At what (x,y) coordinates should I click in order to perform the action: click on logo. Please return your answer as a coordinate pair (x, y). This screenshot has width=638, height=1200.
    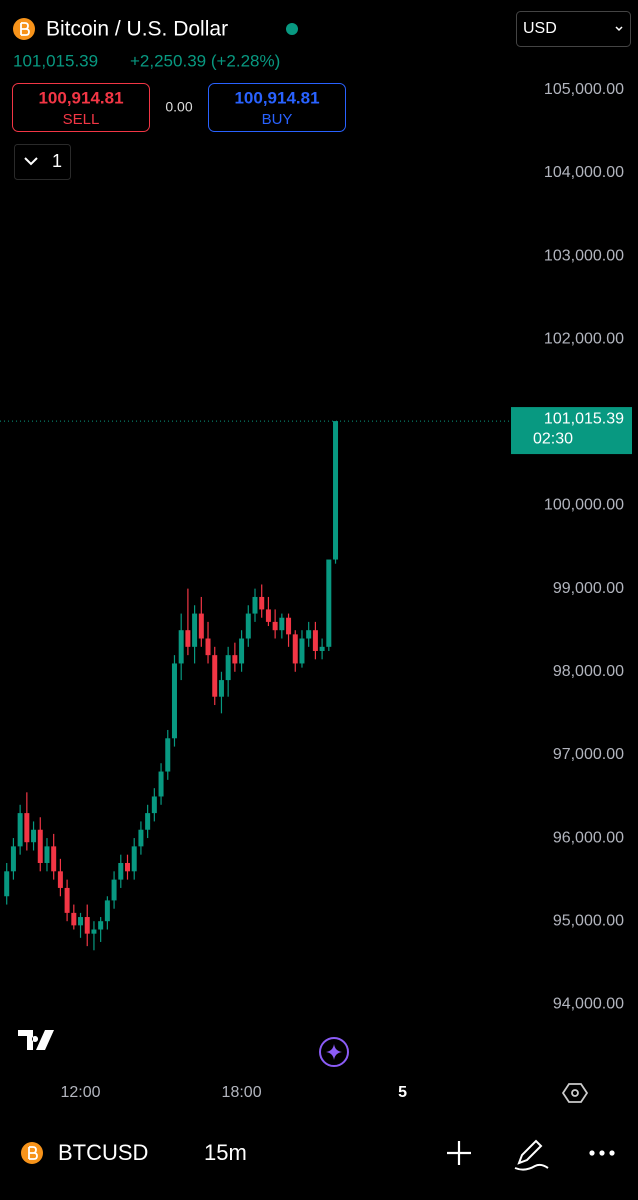
    Looking at the image, I should click on (36, 1040).